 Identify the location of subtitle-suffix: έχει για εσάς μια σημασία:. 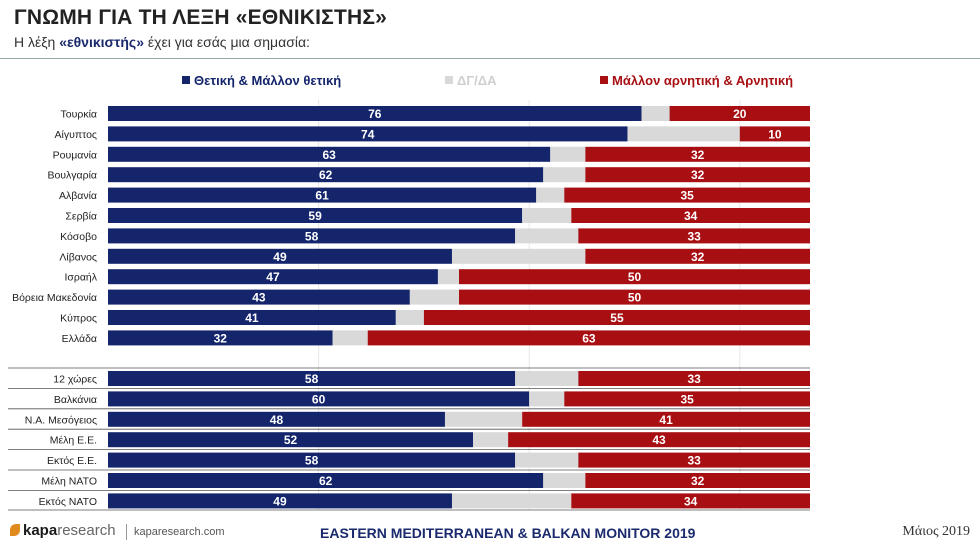
(227, 42).